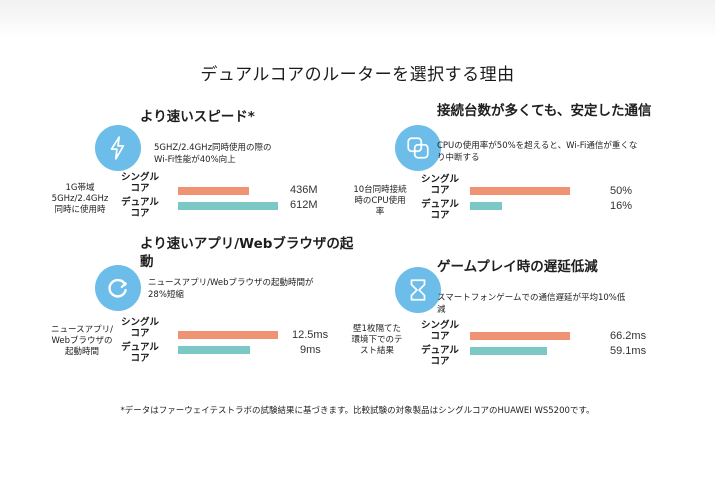 This screenshot has width=715, height=477. Describe the element at coordinates (628, 351) in the screenshot. I see `dual-core-value: 59.1ms` at that location.